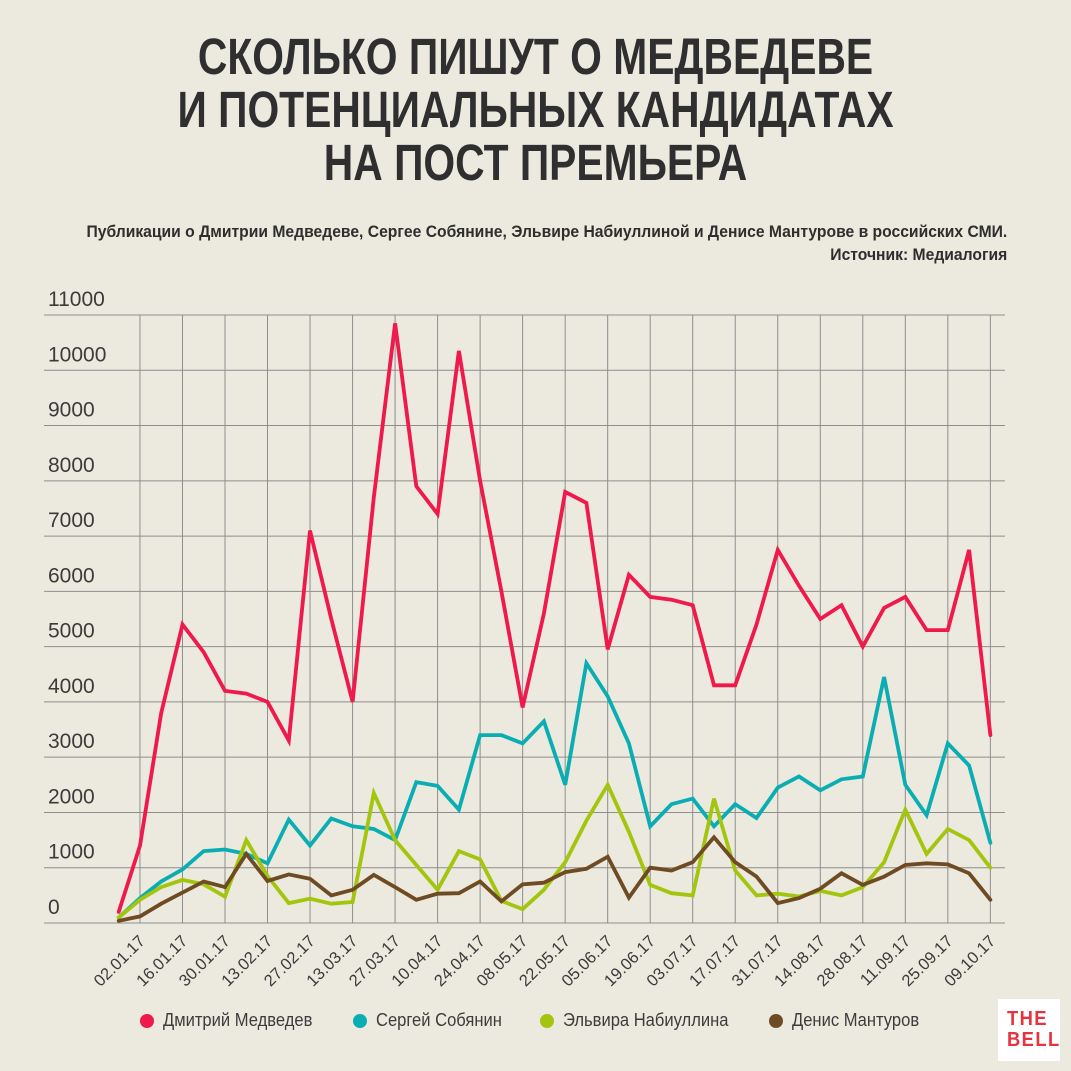 The image size is (1071, 1071). I want to click on y-axis-tick-label: 11000, so click(76, 299).